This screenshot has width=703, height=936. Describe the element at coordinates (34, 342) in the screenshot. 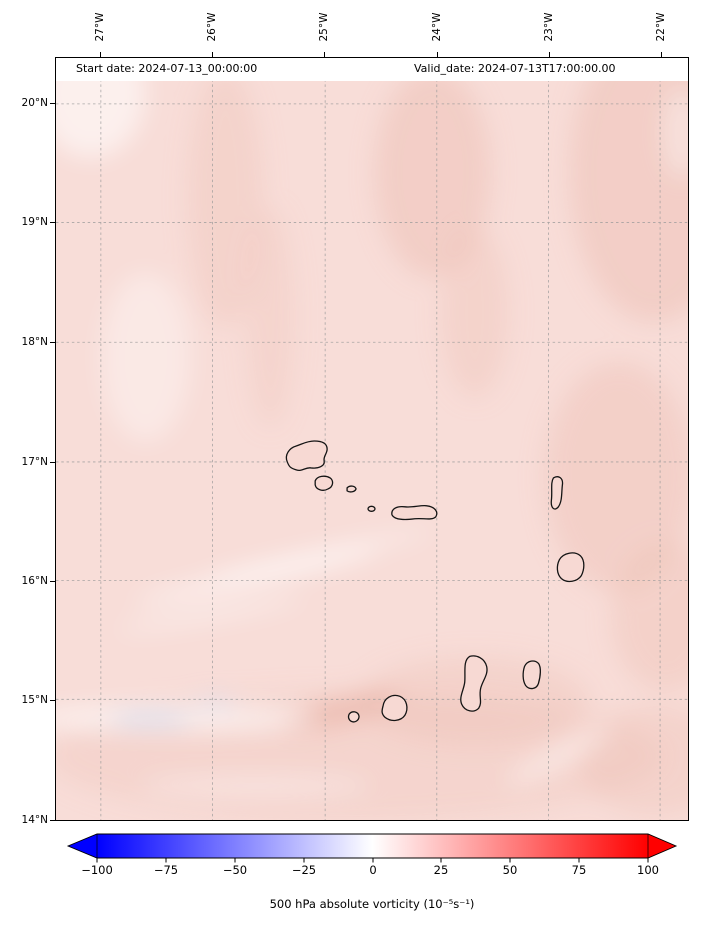

I see `y-axis-label: 18°N` at that location.